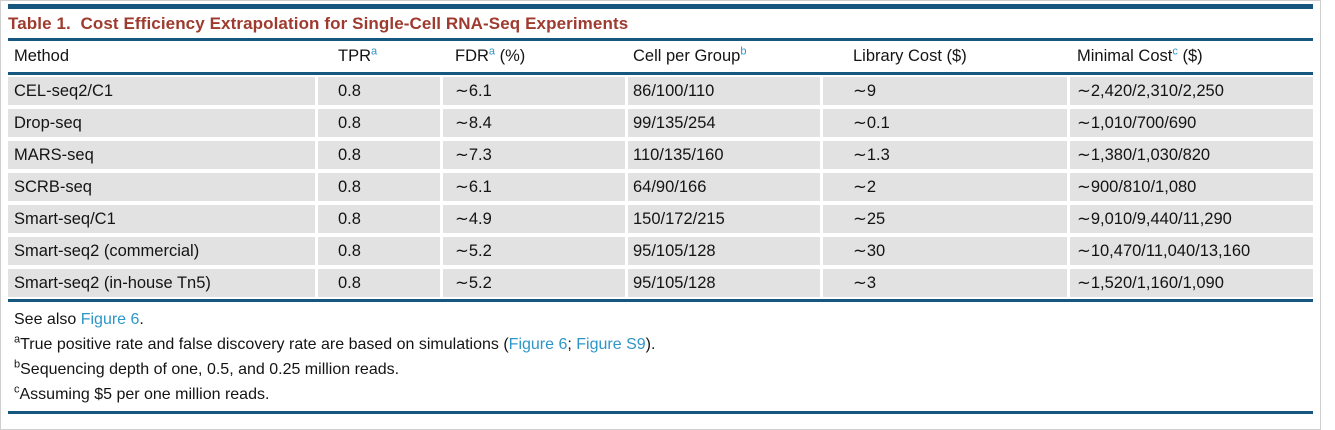 This screenshot has width=1335, height=430. I want to click on column-header-sup: b, so click(743, 51).